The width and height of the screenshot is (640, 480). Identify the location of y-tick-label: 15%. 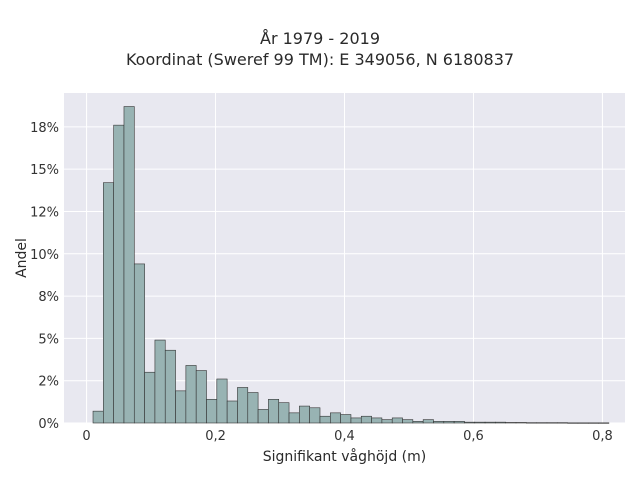
(44, 170).